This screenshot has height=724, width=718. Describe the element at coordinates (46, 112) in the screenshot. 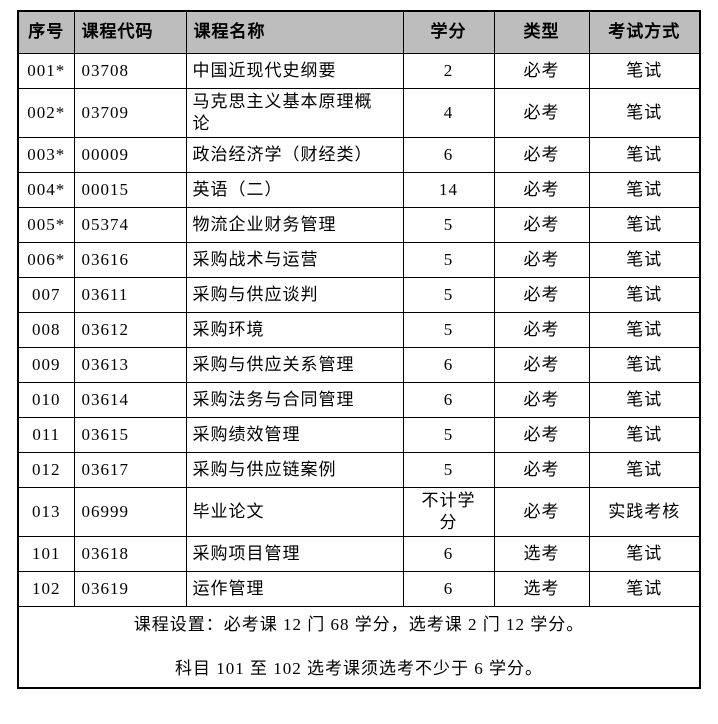

I see `cell-seq-number: 002*` at that location.